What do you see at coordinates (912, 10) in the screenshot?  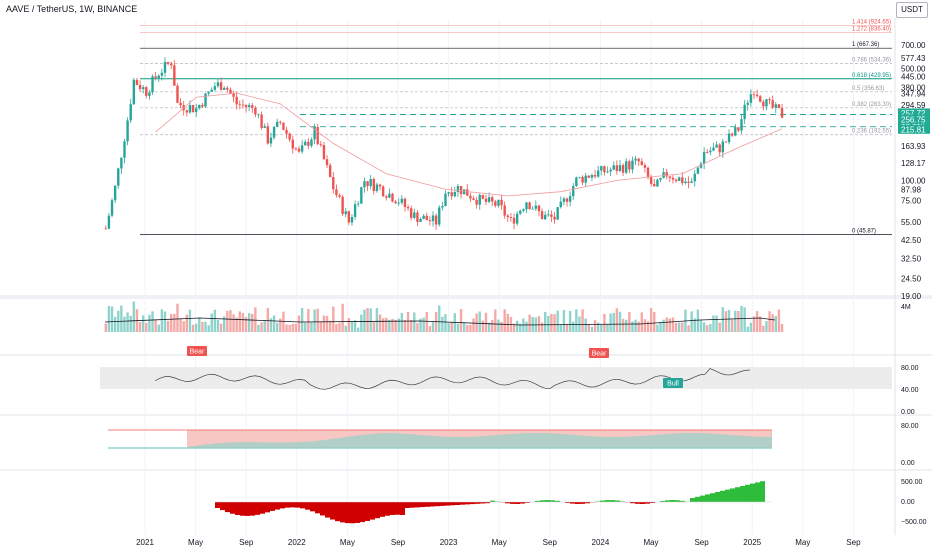 I see `currency-badge: USDT` at bounding box center [912, 10].